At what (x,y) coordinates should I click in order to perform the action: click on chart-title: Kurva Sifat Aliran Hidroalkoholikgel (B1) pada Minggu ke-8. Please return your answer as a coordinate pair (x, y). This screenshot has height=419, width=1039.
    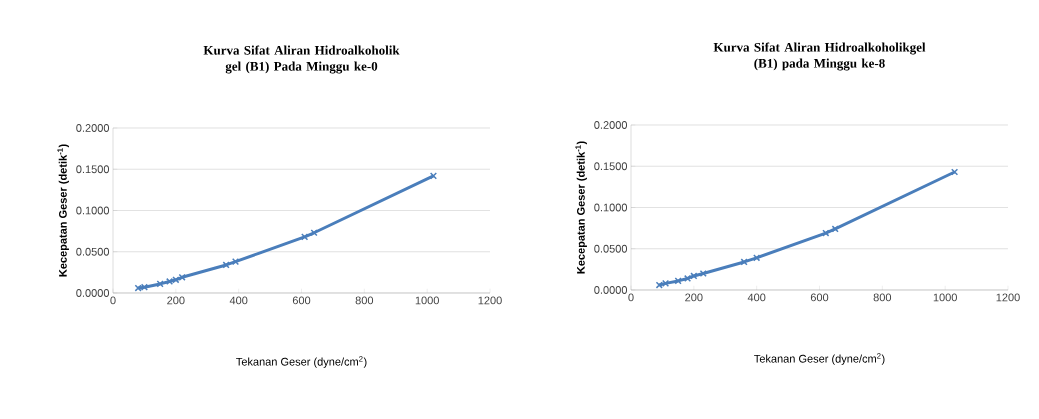
    Looking at the image, I should click on (819, 56).